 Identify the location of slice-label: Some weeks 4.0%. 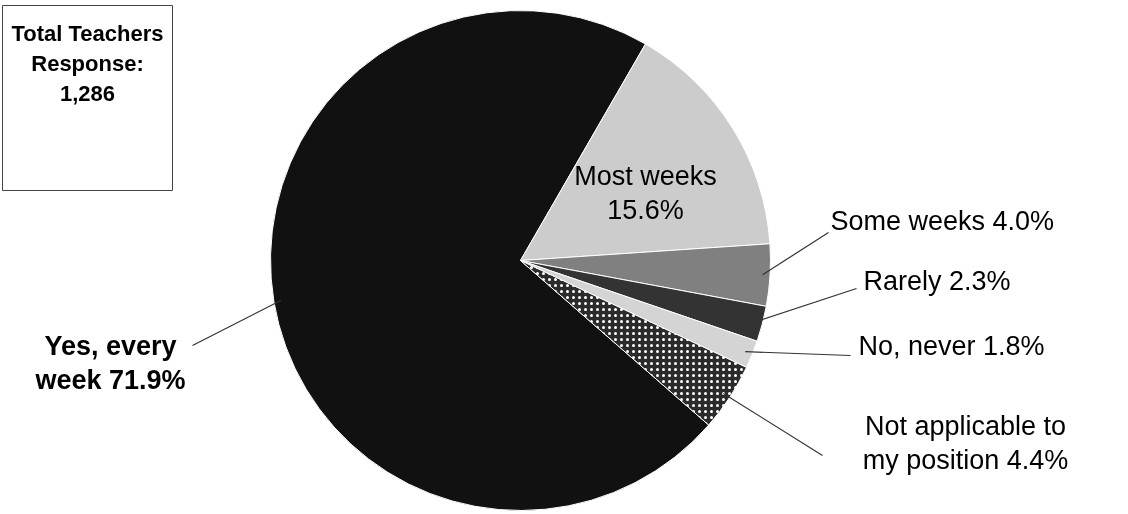
(942, 220).